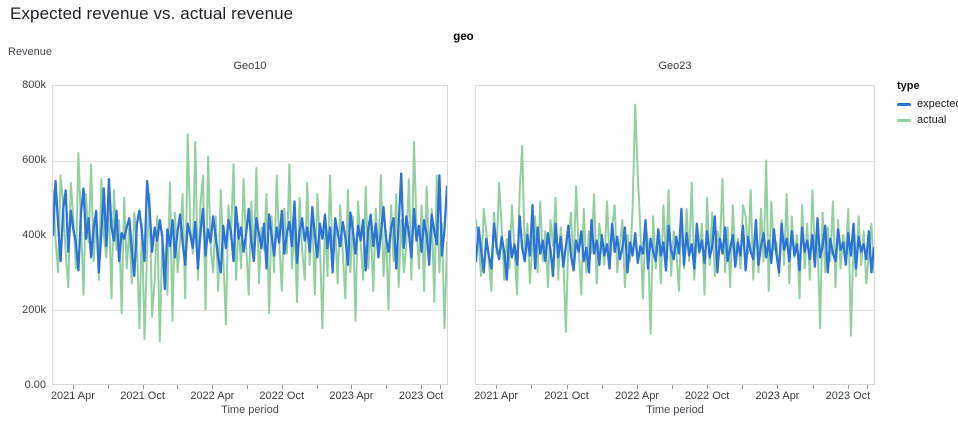  I want to click on x-axis-title-geo23: Time period, so click(675, 410).